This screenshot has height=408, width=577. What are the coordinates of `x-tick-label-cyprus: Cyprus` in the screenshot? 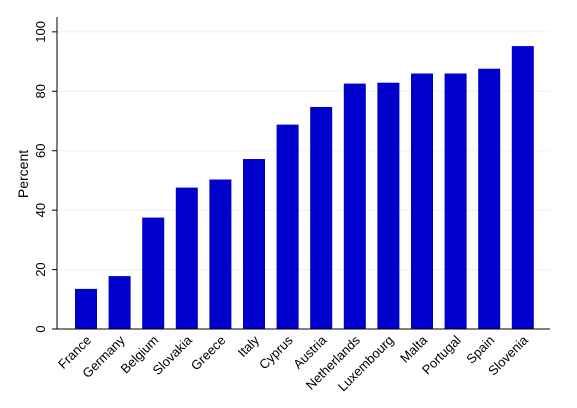 It's located at (276, 352).